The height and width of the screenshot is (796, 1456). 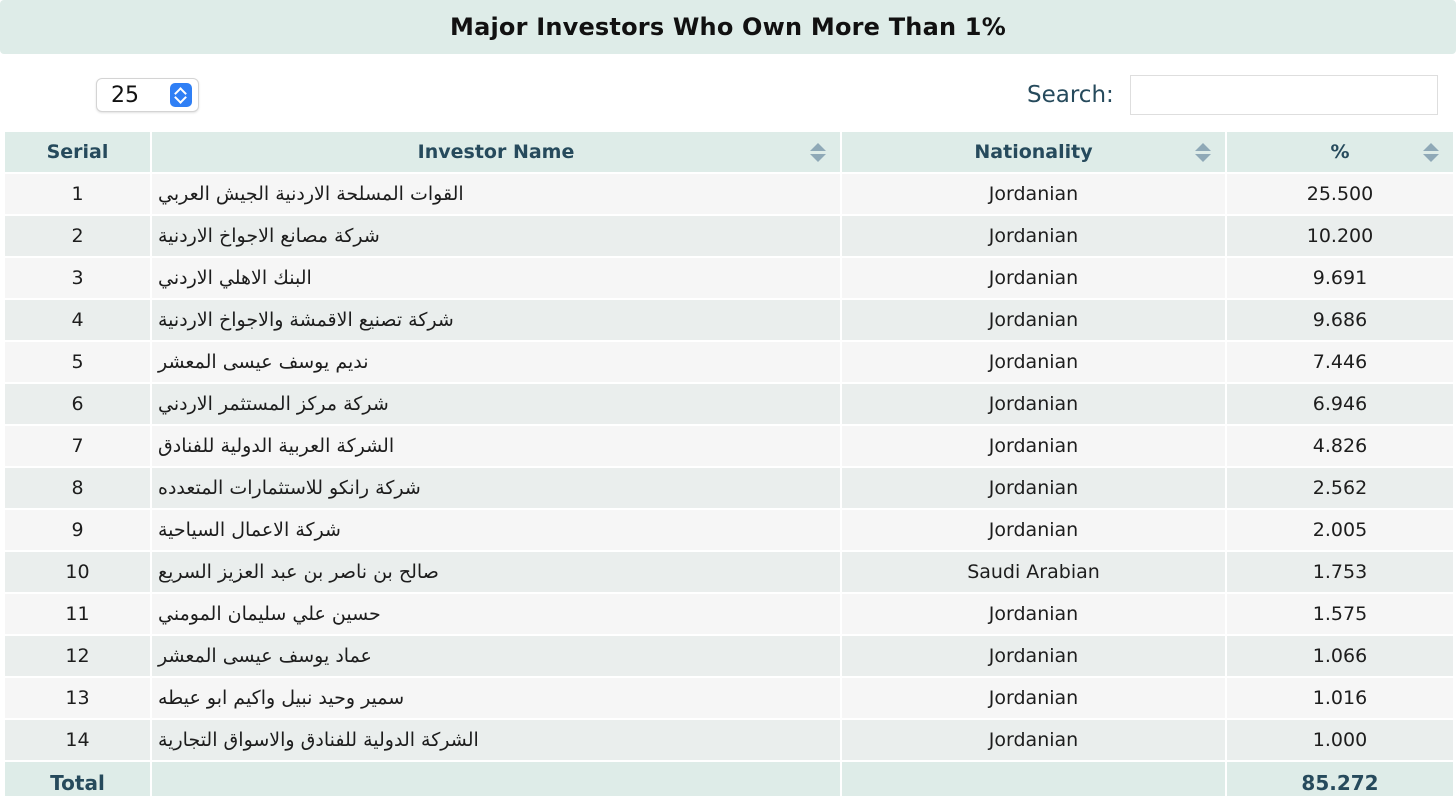 What do you see at coordinates (496, 279) in the screenshot?
I see `cell-investor-name: البنك الاهلي الاردني` at bounding box center [496, 279].